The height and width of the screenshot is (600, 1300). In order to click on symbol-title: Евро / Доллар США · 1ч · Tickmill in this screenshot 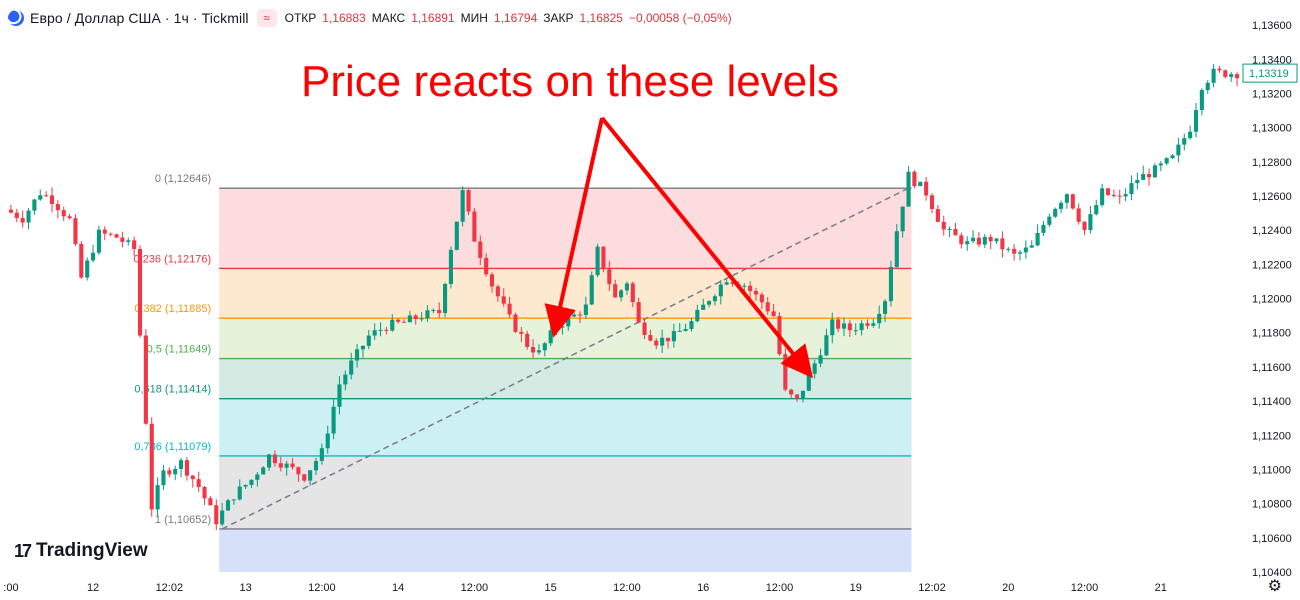, I will do `click(139, 18)`.